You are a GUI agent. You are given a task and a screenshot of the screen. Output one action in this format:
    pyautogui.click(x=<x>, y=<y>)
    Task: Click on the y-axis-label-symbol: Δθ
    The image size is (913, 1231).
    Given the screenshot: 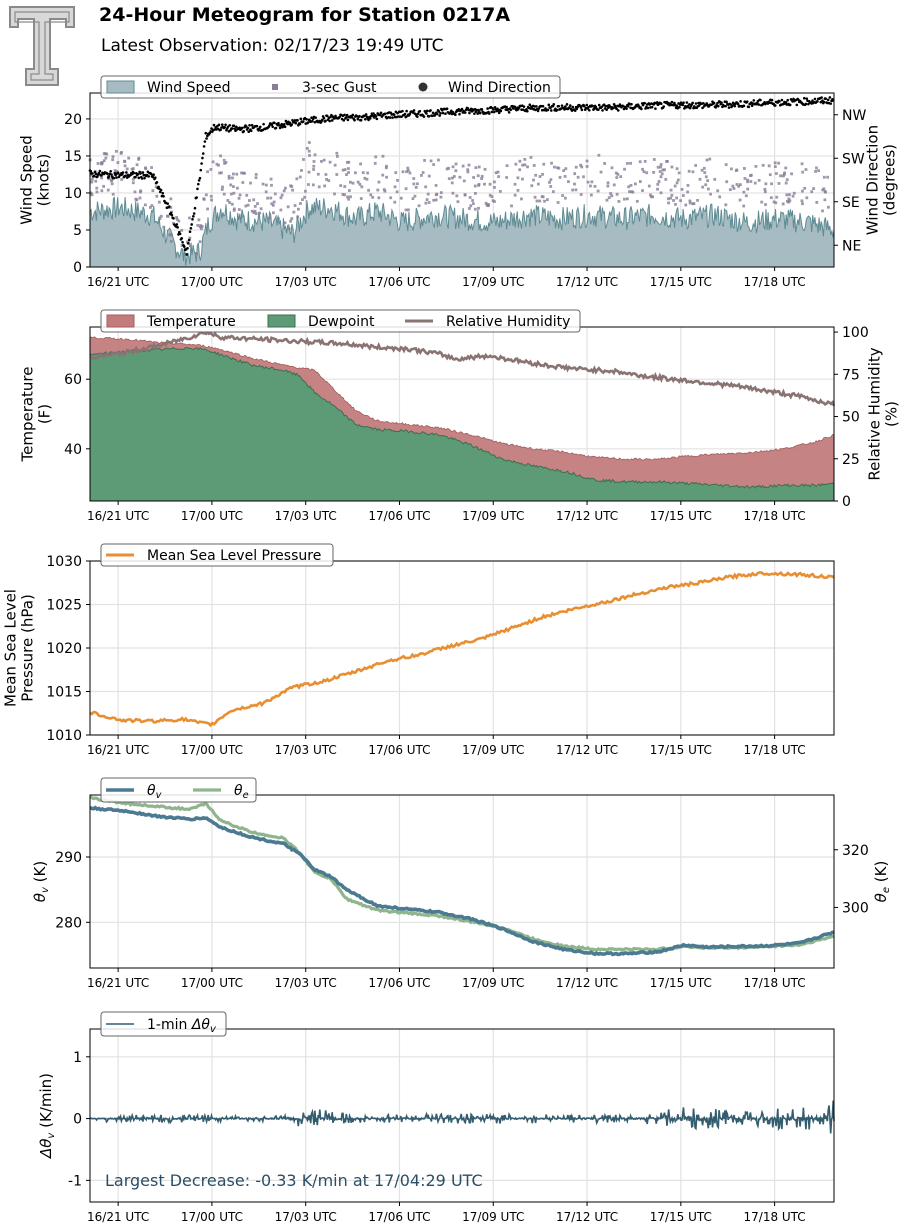 What is the action you would take?
    pyautogui.click(x=46, y=1149)
    